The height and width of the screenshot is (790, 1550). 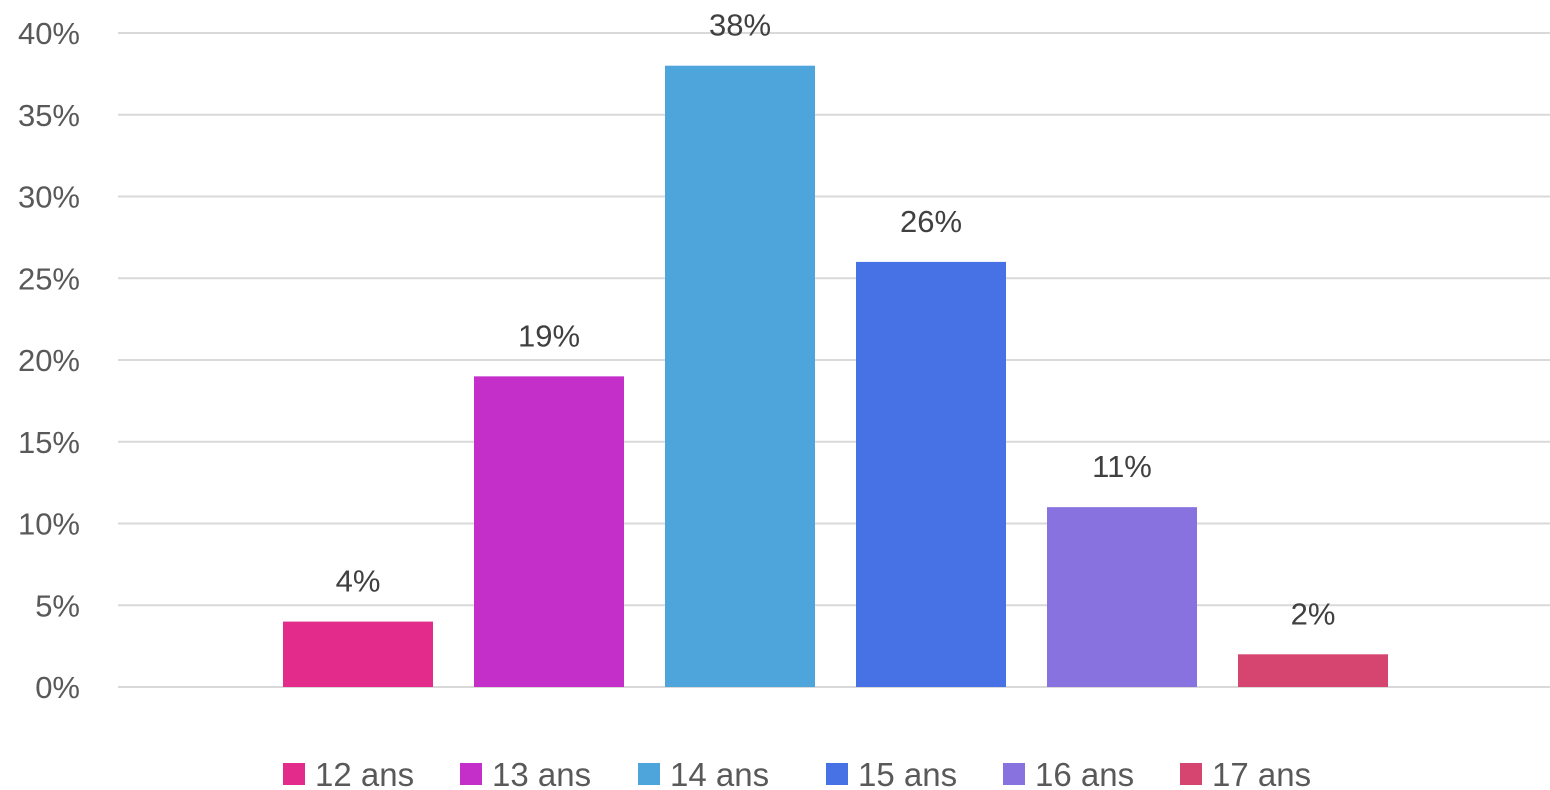 I want to click on y-axis-tick-labels: 0% 5% 10% 15% 20% 25% 30% 35% 40%, so click(x=49, y=360).